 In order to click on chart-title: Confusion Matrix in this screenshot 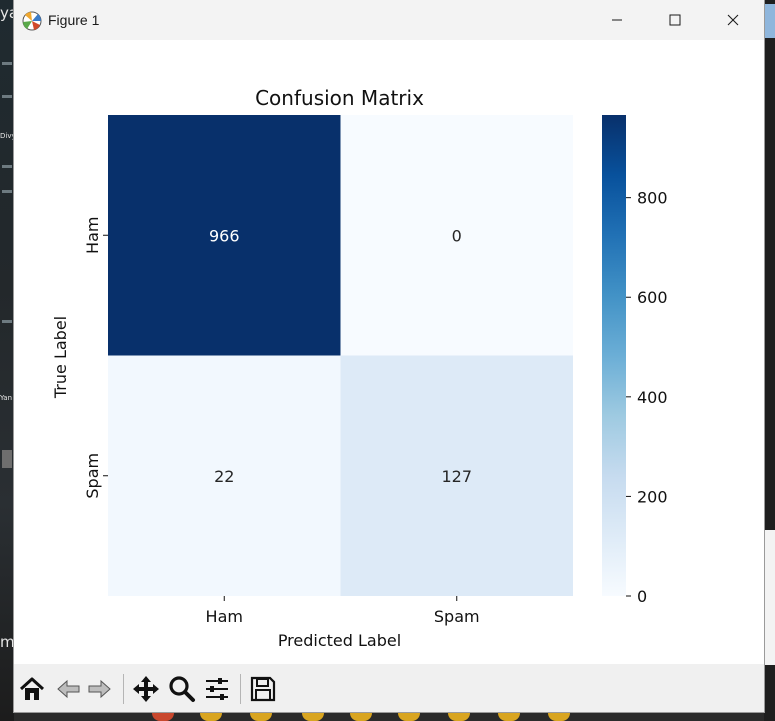, I will do `click(339, 98)`.